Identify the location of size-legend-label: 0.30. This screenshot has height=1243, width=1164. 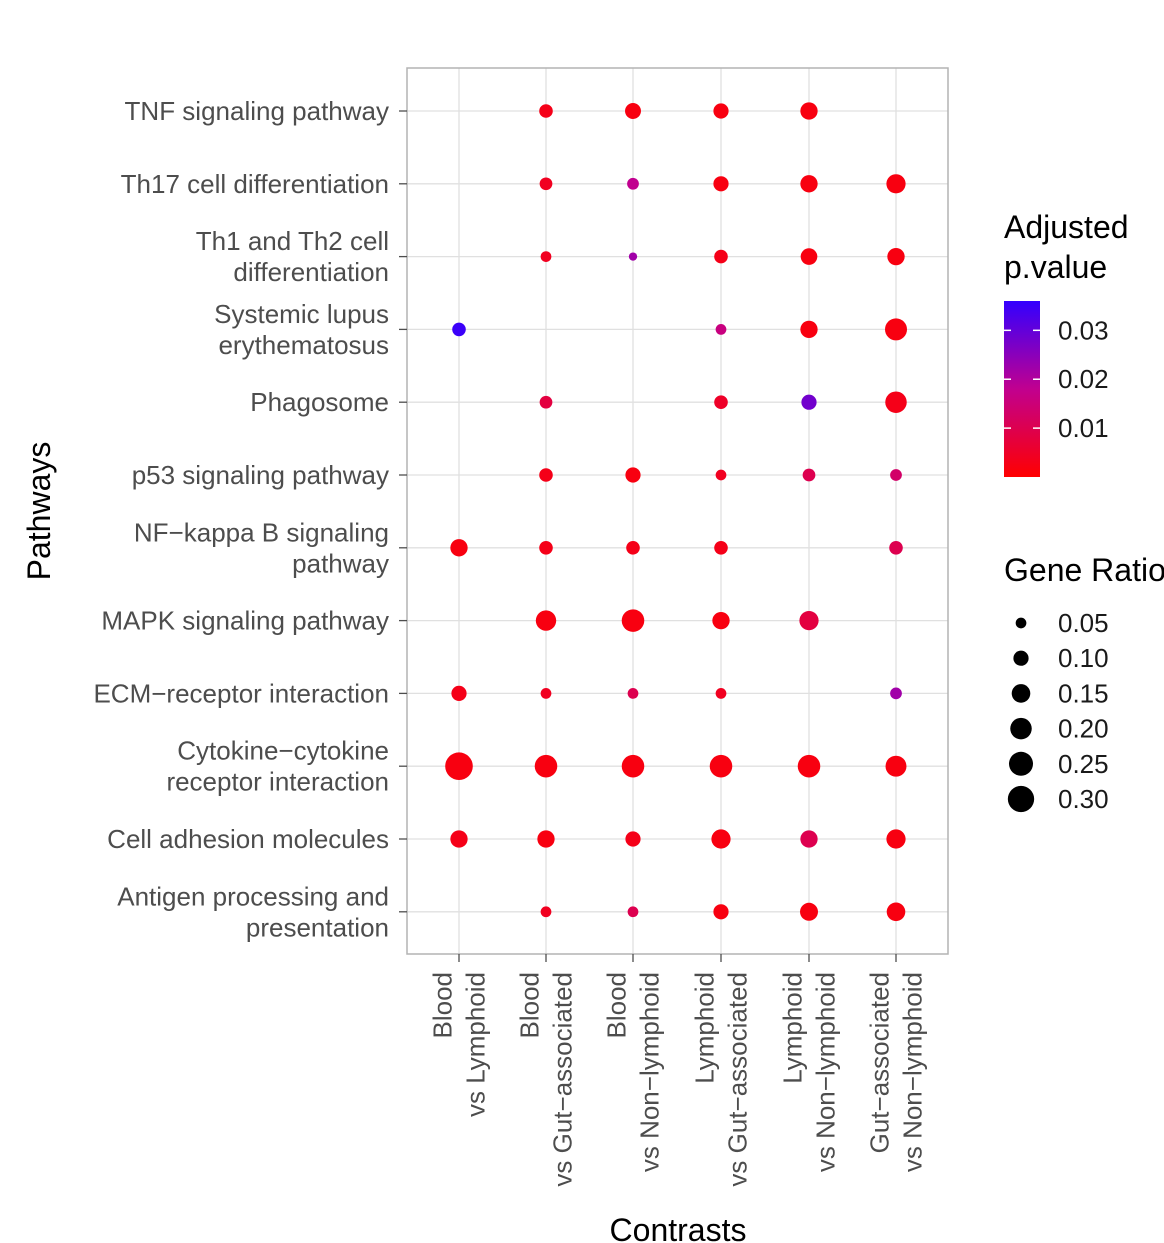
(1083, 799).